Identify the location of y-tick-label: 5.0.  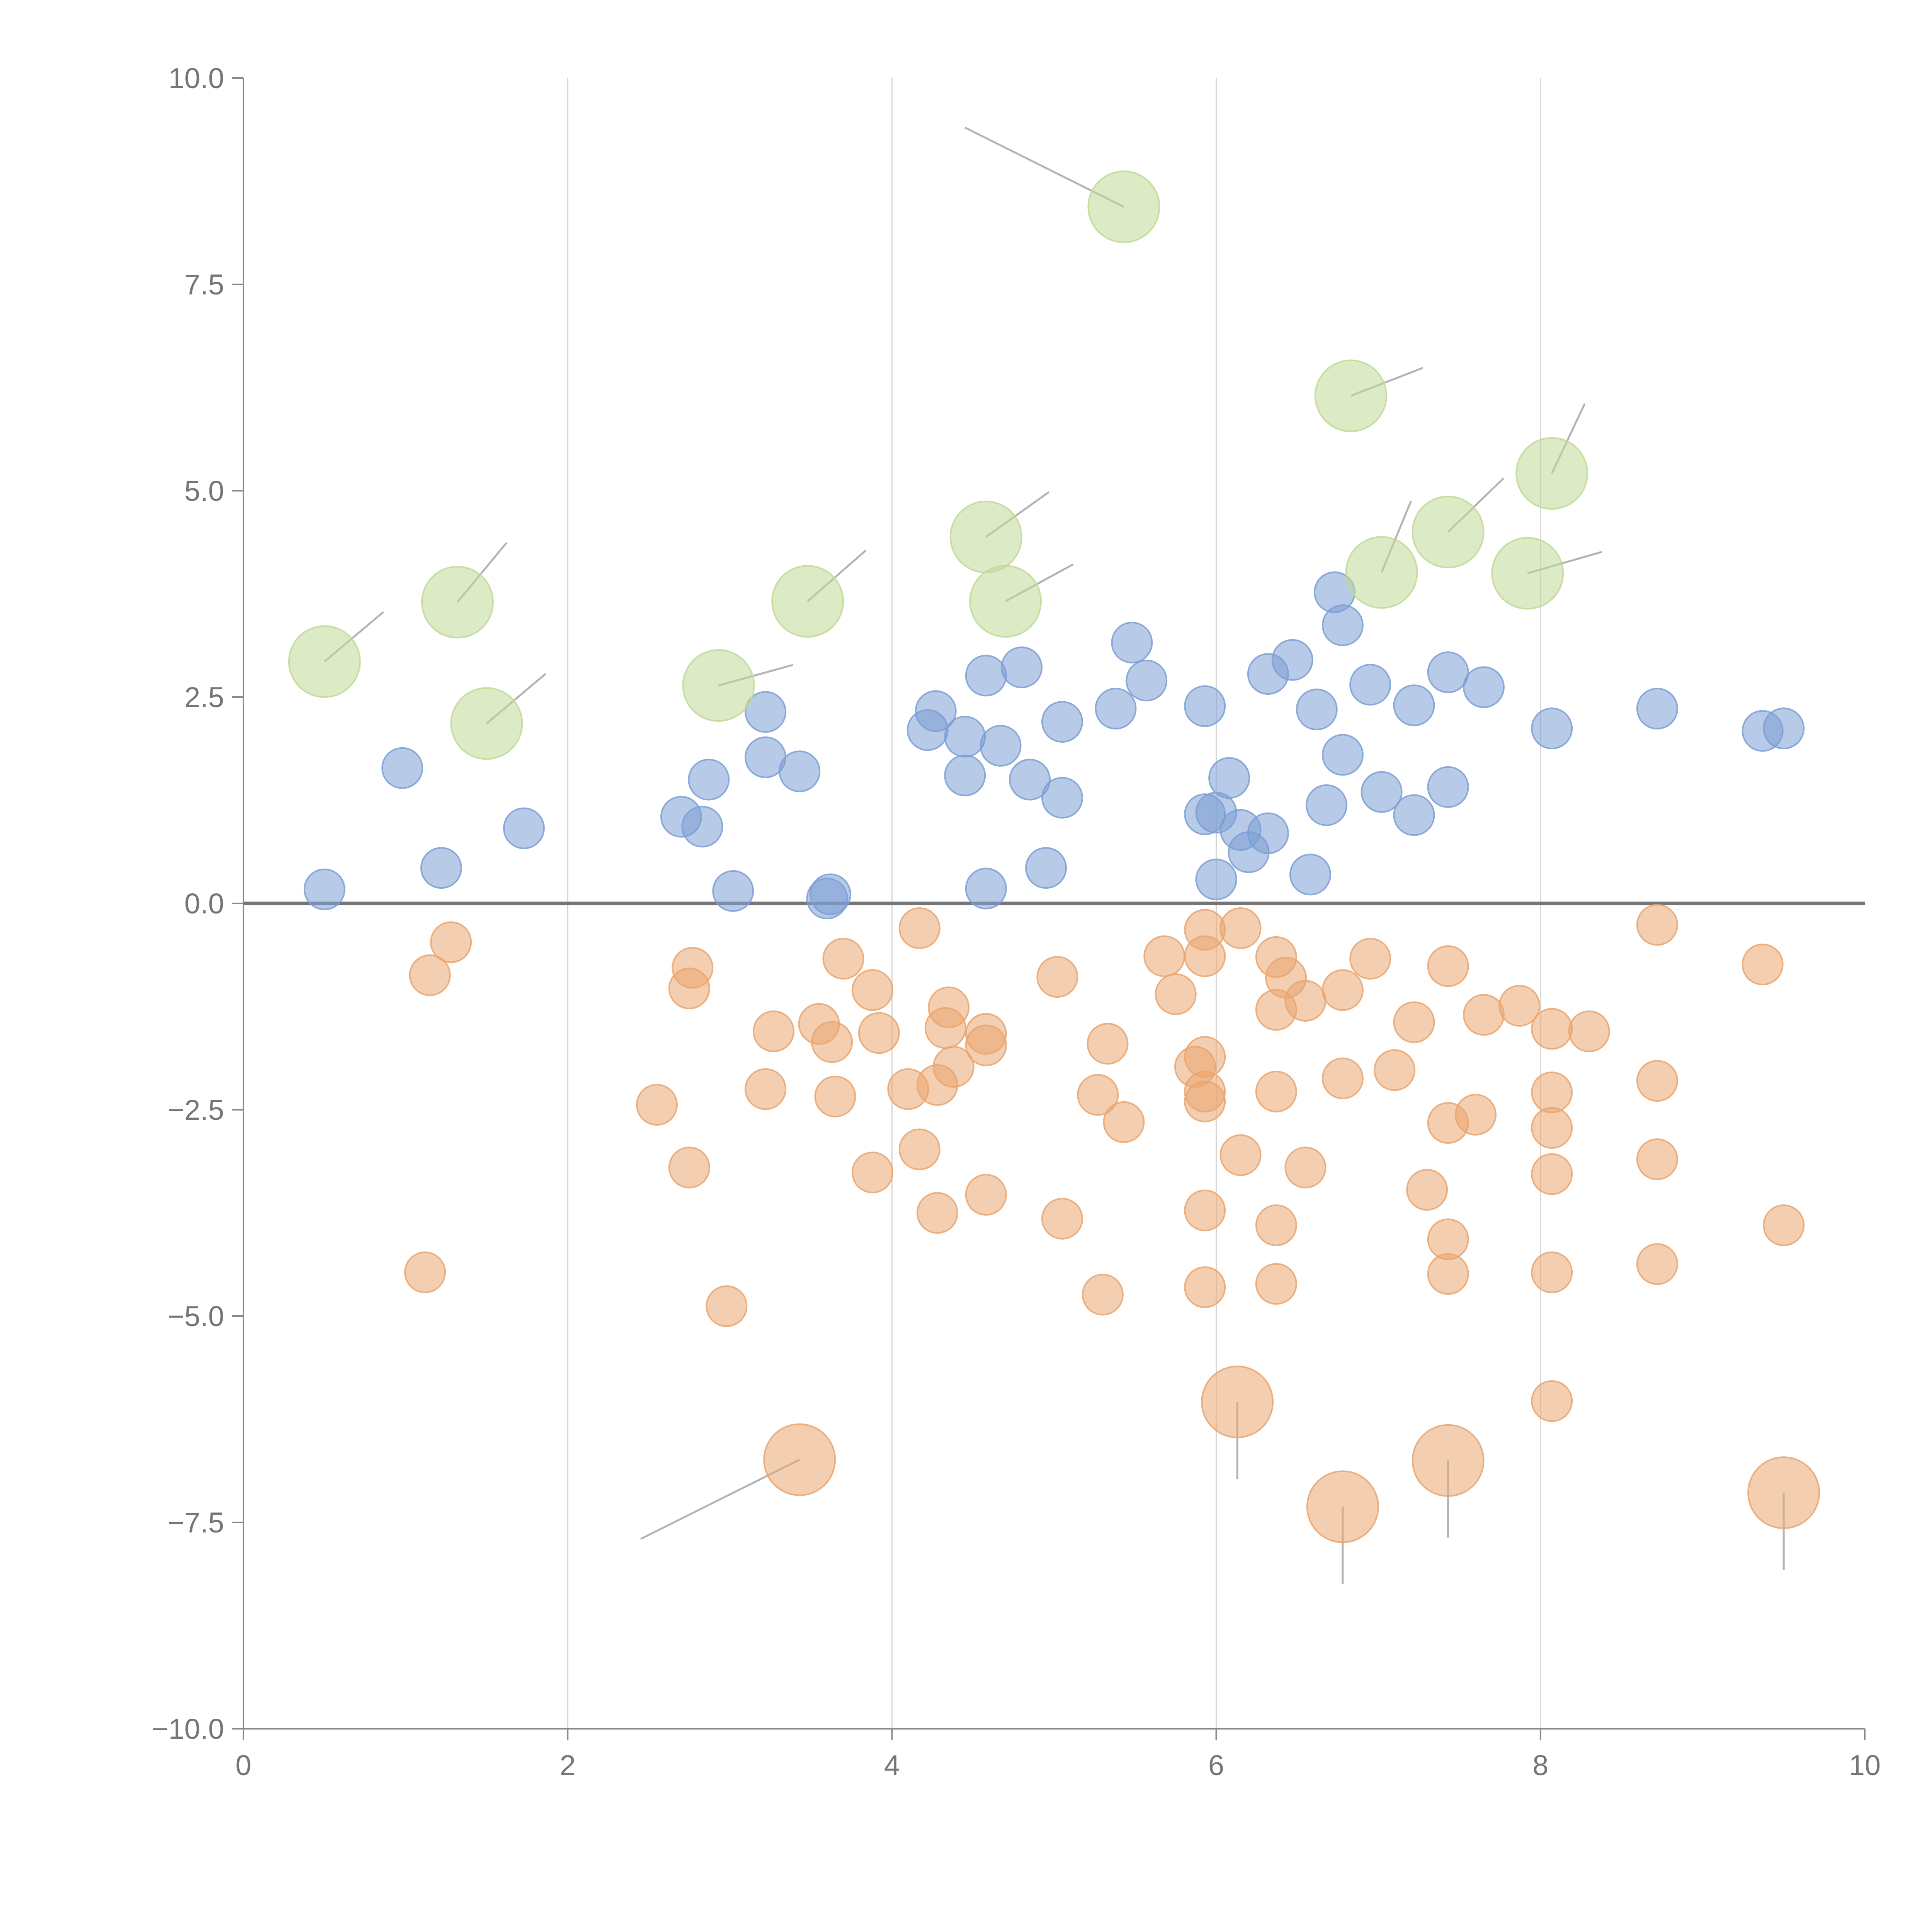
(204, 491).